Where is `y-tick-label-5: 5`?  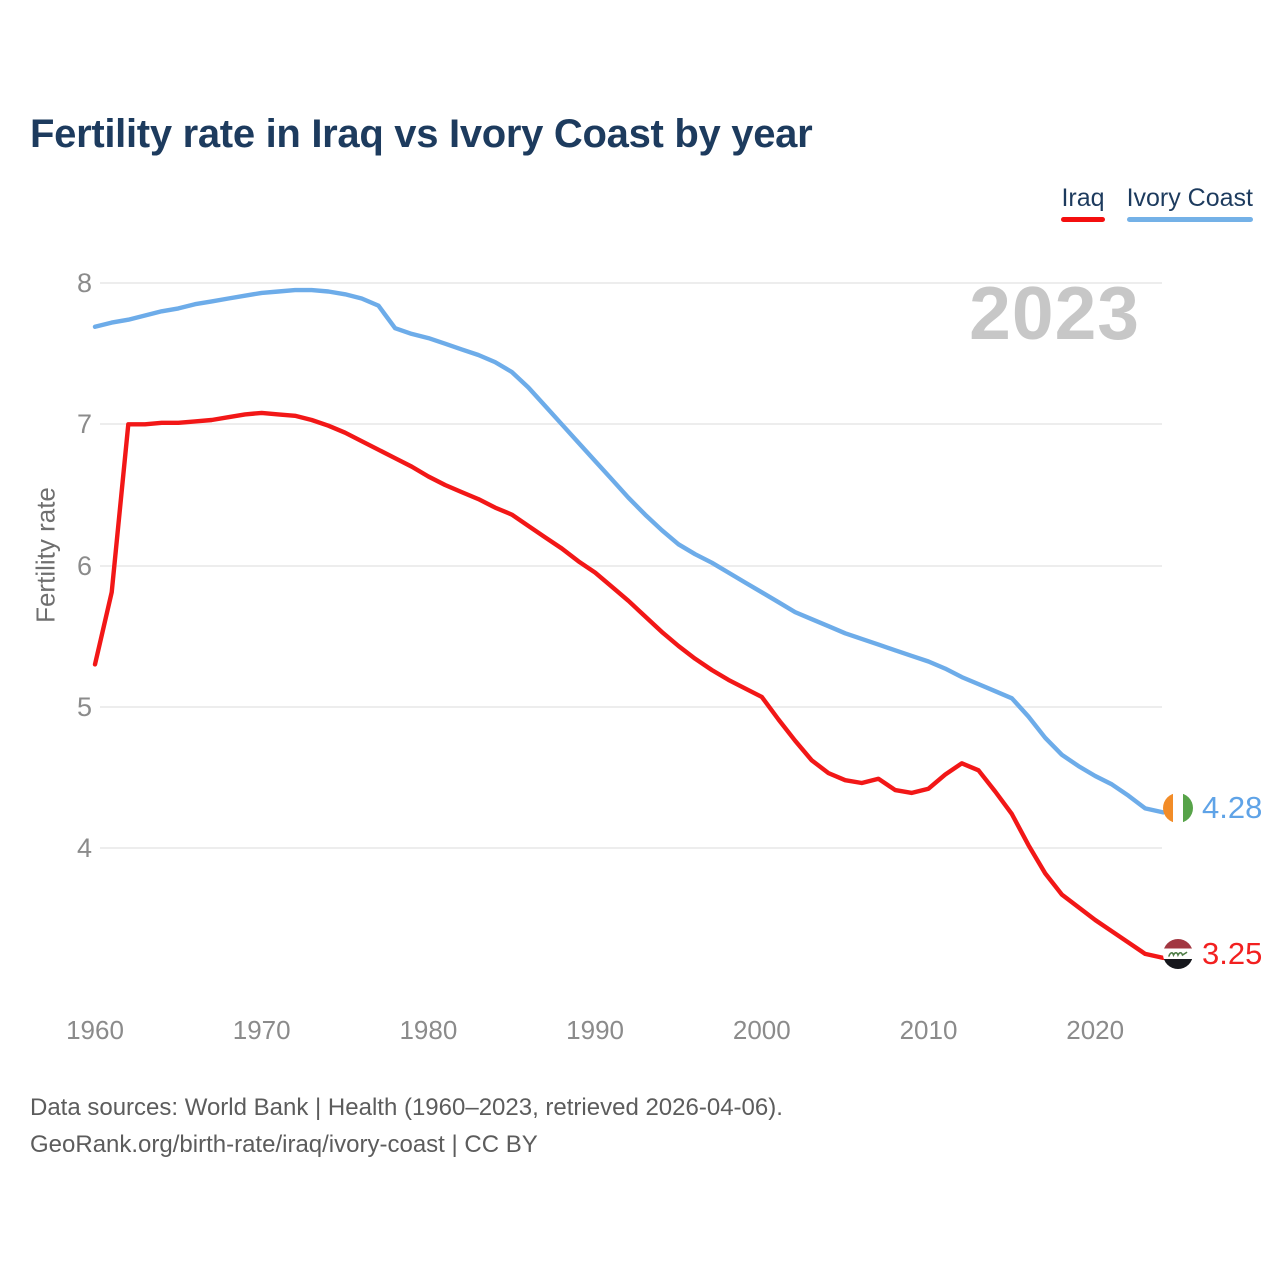
y-tick-label-5: 5 is located at coordinates (84, 706).